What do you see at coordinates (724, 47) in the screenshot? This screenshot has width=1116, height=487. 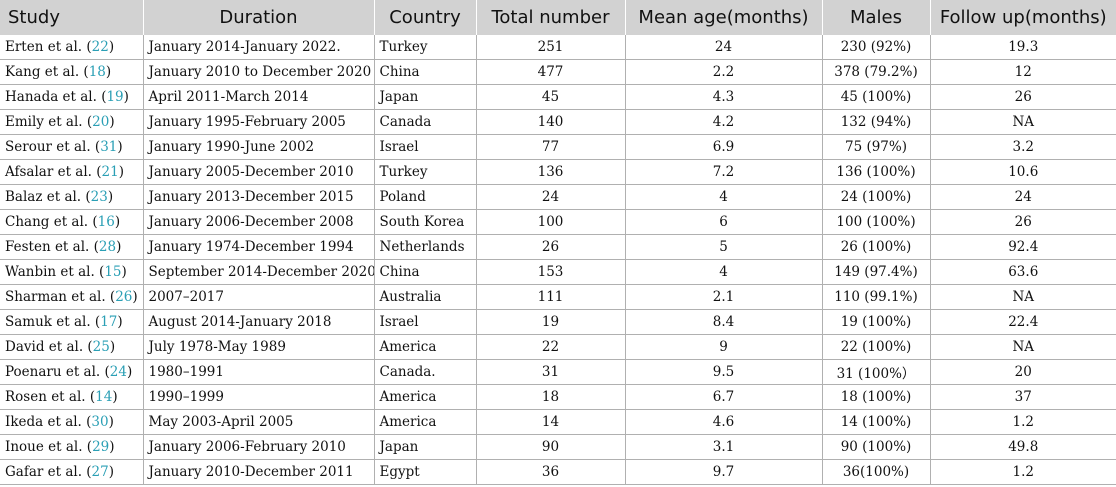 I see `mean-age-cell: 24` at bounding box center [724, 47].